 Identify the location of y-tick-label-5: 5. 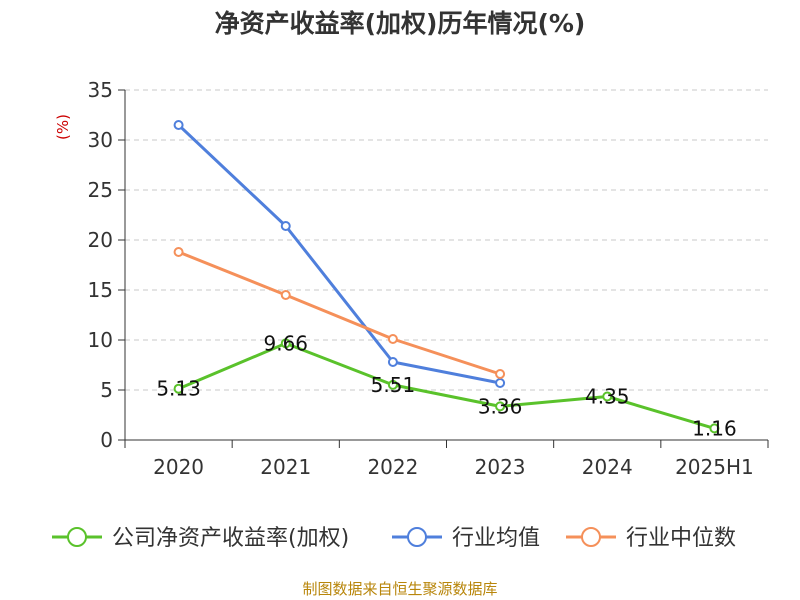
(106, 390).